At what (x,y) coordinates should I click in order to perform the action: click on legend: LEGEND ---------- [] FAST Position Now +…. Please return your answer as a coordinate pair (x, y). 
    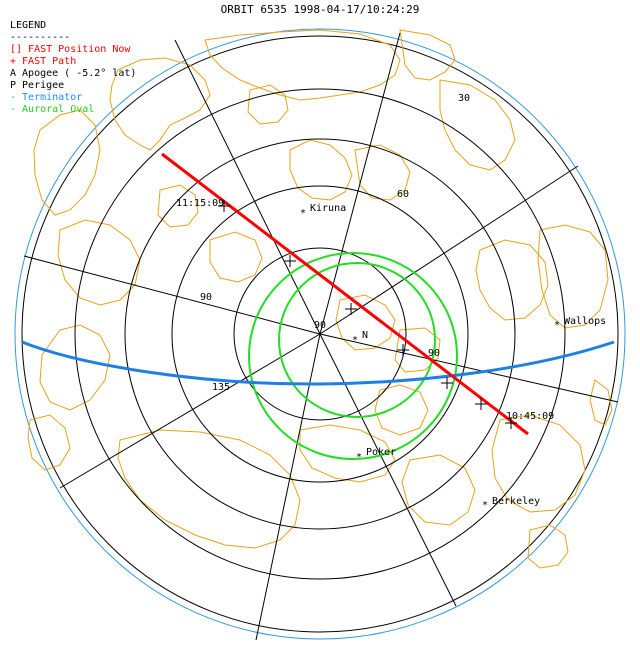
    Looking at the image, I should click on (73, 68).